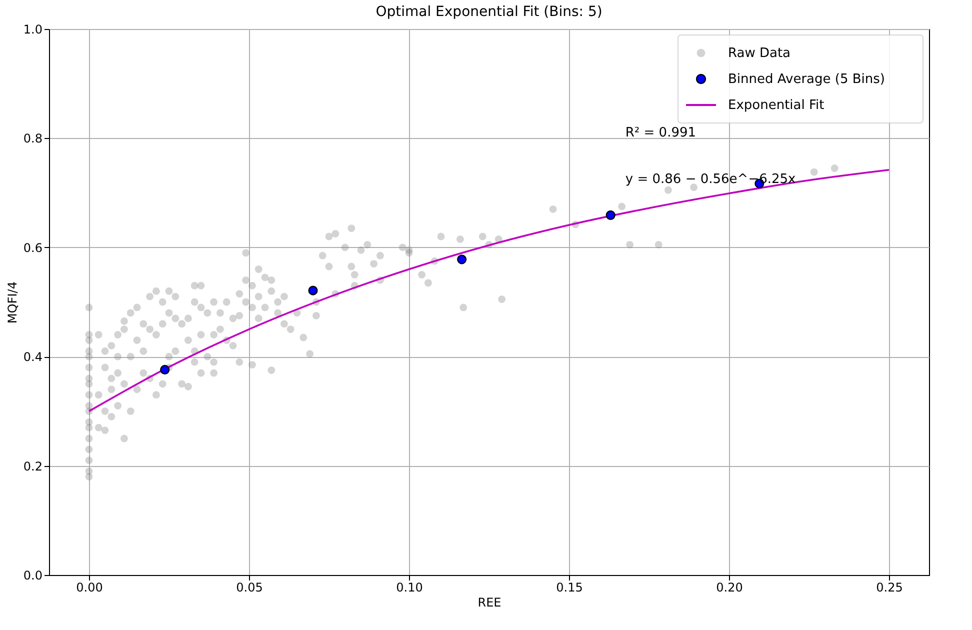 This screenshot has height=630, width=972. What do you see at coordinates (32, 466) in the screenshot?
I see `y-tick-label: 0.2` at bounding box center [32, 466].